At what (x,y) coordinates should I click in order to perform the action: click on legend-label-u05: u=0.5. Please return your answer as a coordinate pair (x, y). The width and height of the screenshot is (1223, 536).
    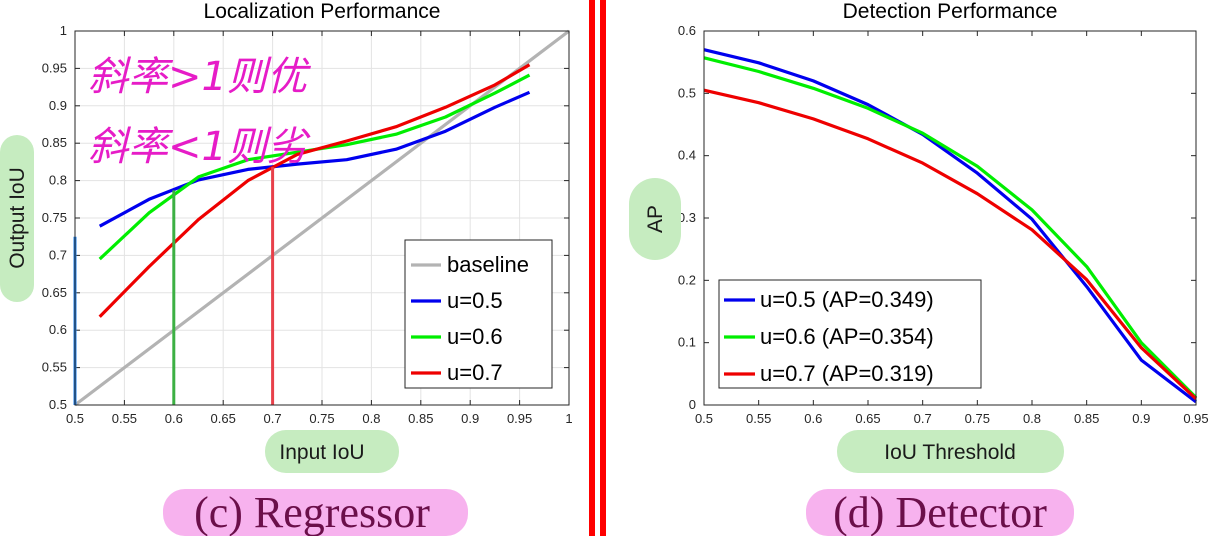
    Looking at the image, I should click on (475, 300).